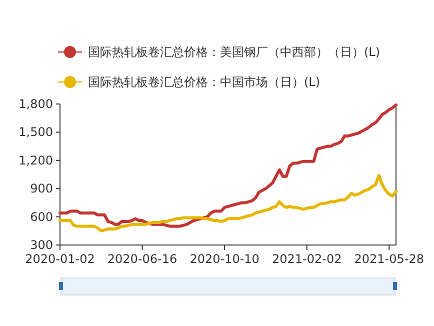 The width and height of the screenshot is (434, 326). Describe the element at coordinates (41, 189) in the screenshot. I see `y-tick-label: 900` at that location.